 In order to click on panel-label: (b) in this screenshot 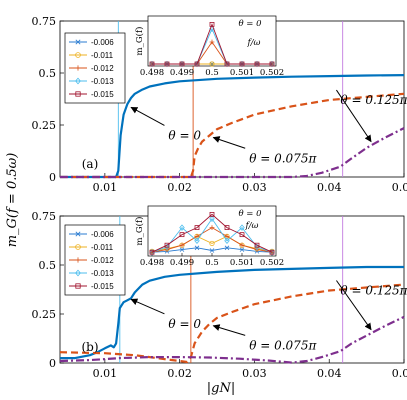, I will do `click(89, 347)`.